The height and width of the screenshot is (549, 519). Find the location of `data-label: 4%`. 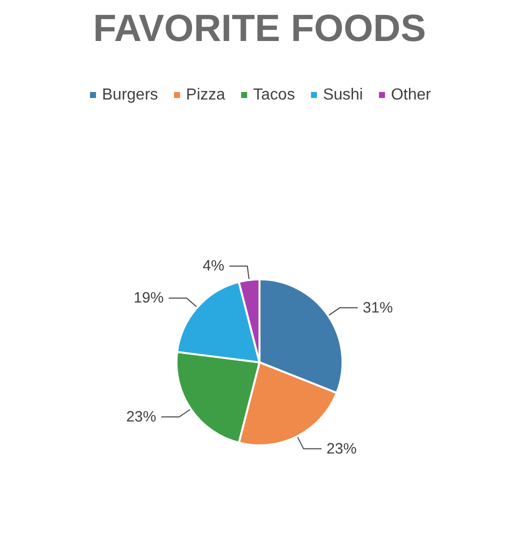

data-label: 4% is located at coordinates (213, 266).